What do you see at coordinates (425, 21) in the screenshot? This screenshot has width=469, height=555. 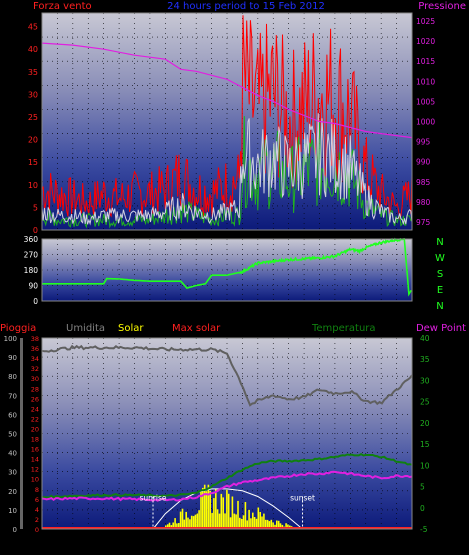 I see `pressure-y-tick: 1025` at bounding box center [425, 21].